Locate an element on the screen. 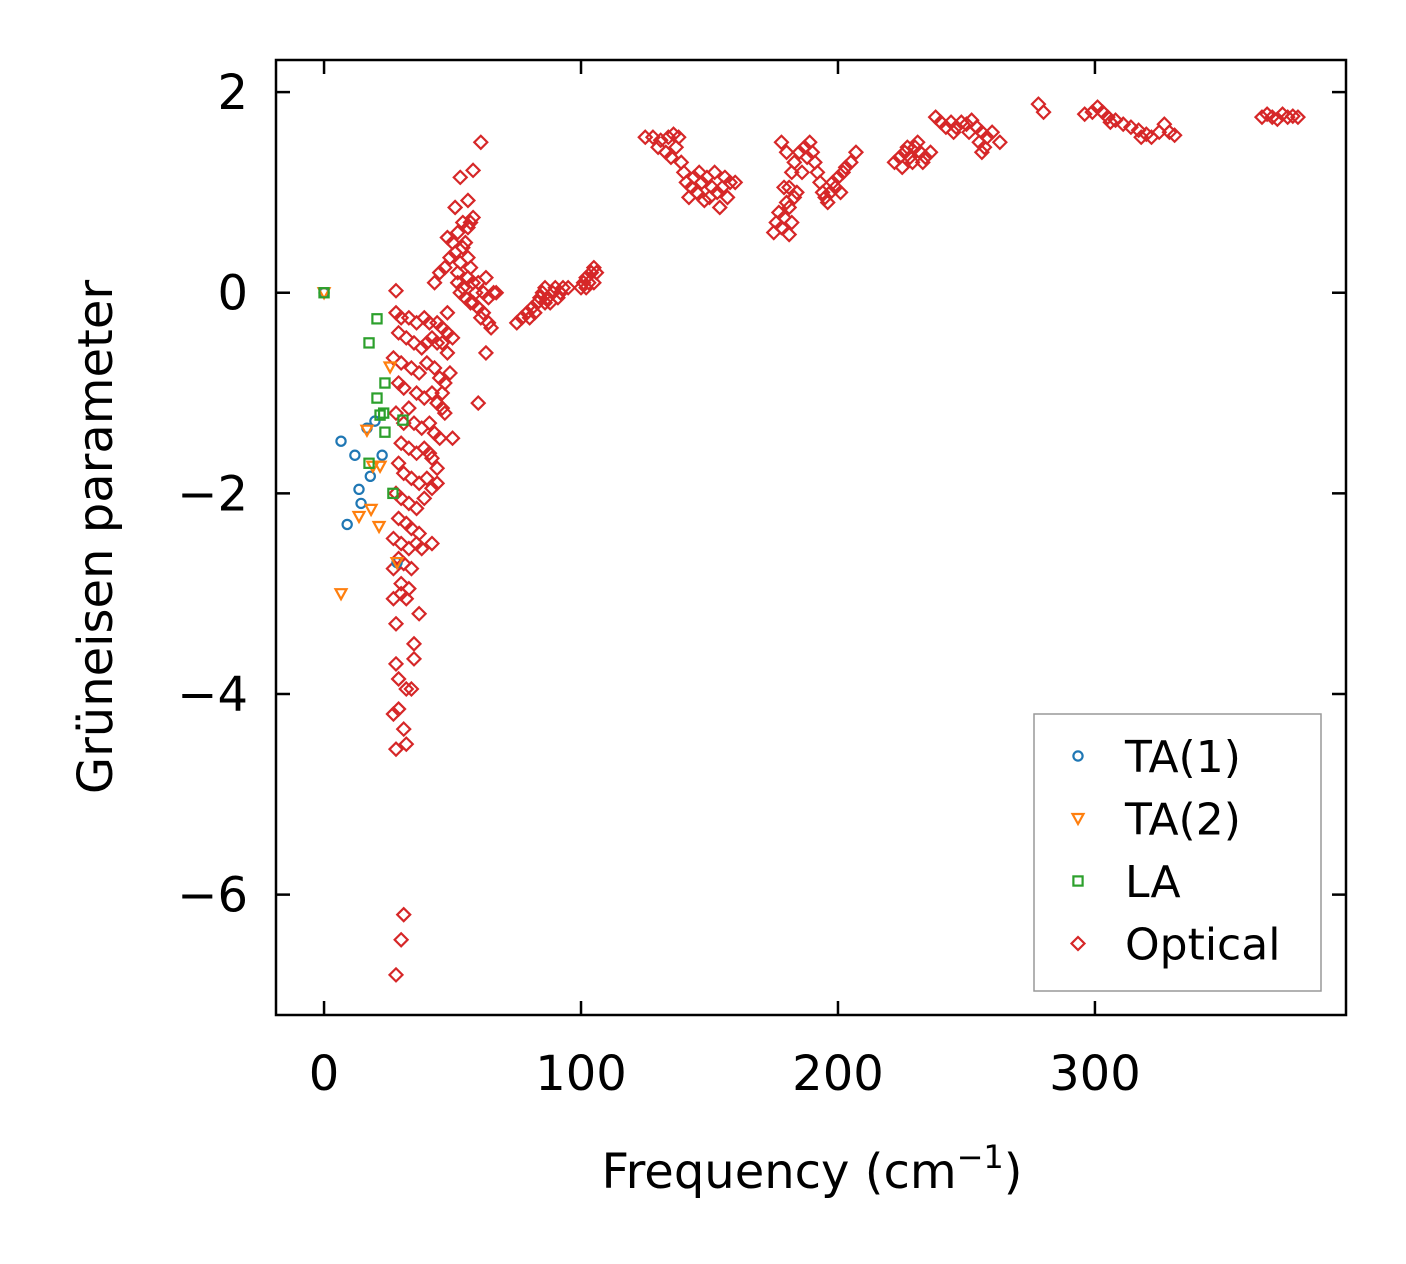 This screenshot has width=1406, height=1264. x-axis-label-superscript: −1 is located at coordinates (980, 1157).